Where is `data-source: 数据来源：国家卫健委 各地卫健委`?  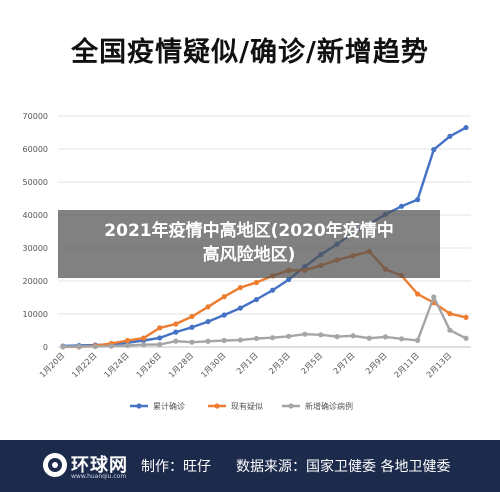
data-source: 数据来源：国家卫健委 各地卫健委 is located at coordinates (343, 467).